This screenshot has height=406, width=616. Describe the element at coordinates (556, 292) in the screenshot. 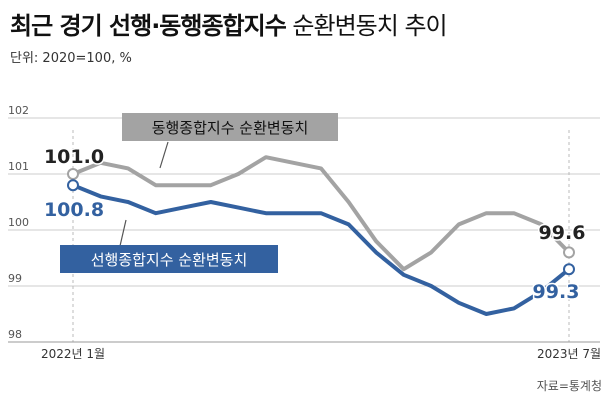

I see `leading-end-value: 99.3` at that location.